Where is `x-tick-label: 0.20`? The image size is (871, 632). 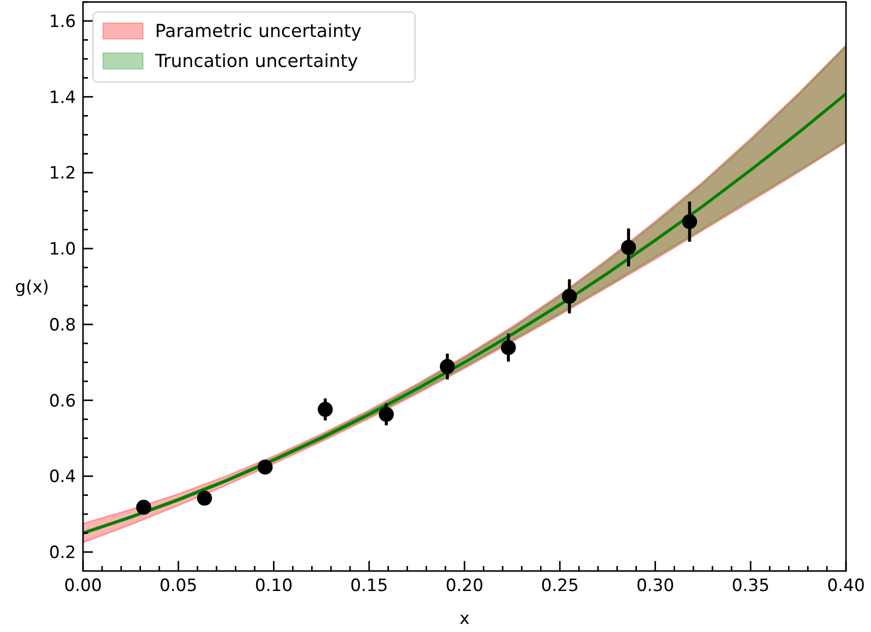
x-tick-label: 0.20 is located at coordinates (465, 586).